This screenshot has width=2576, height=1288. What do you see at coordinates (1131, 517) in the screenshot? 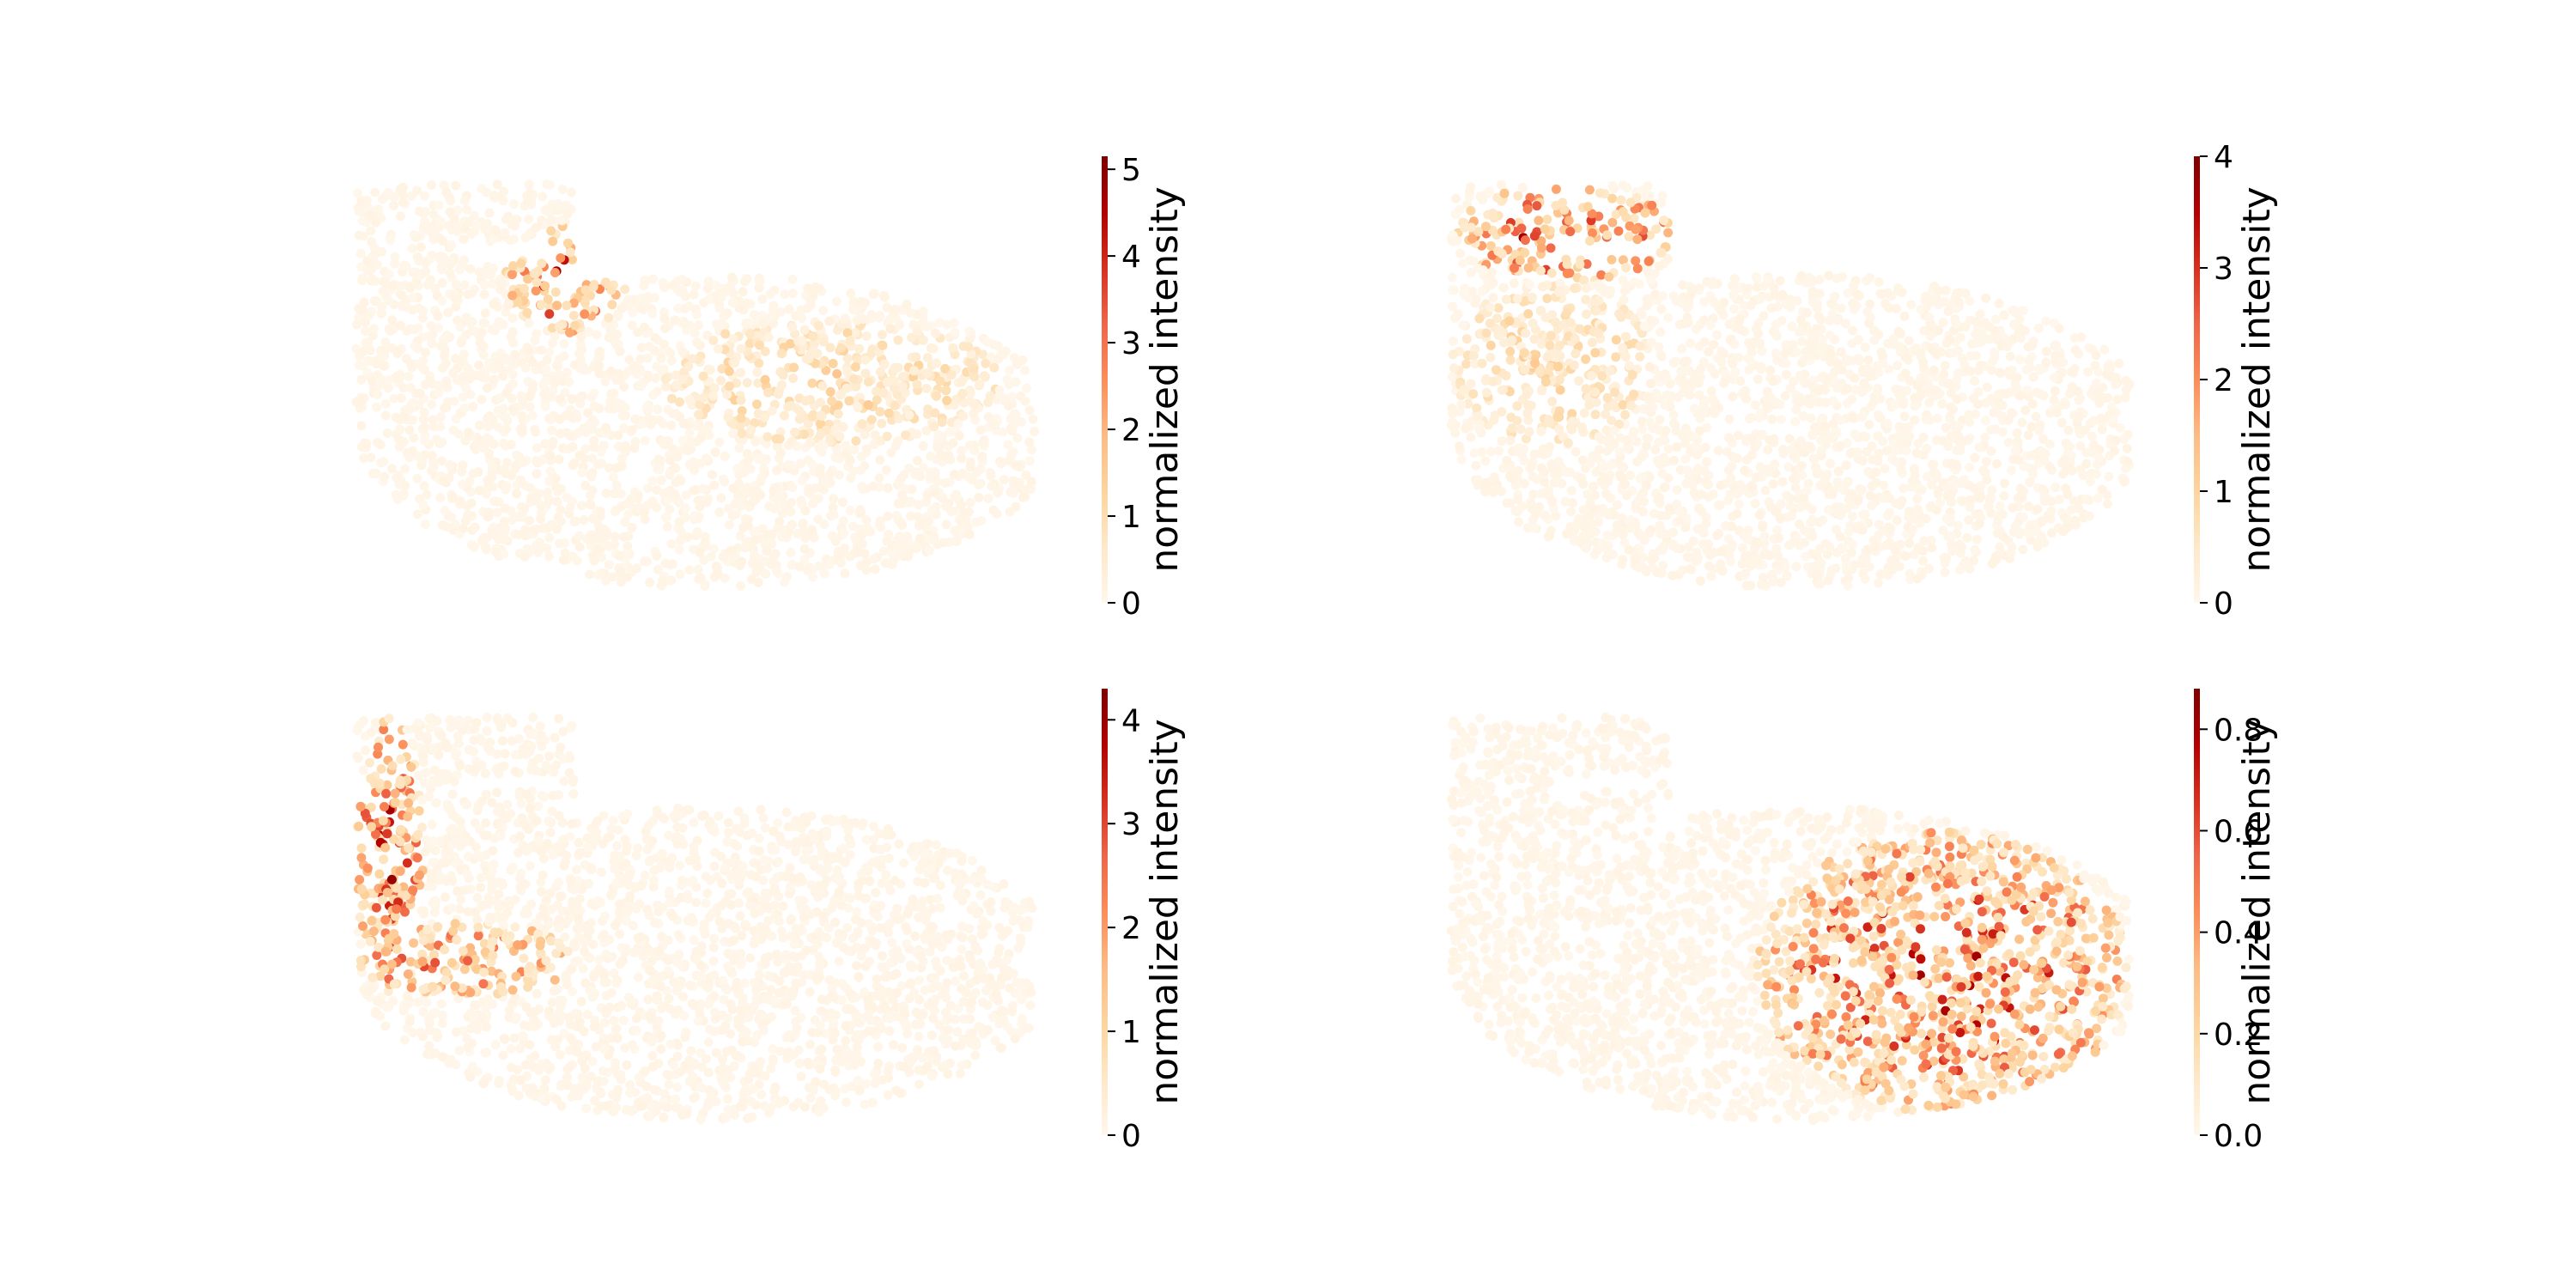
I see `colorbar-tick-label: 1` at bounding box center [1131, 517].